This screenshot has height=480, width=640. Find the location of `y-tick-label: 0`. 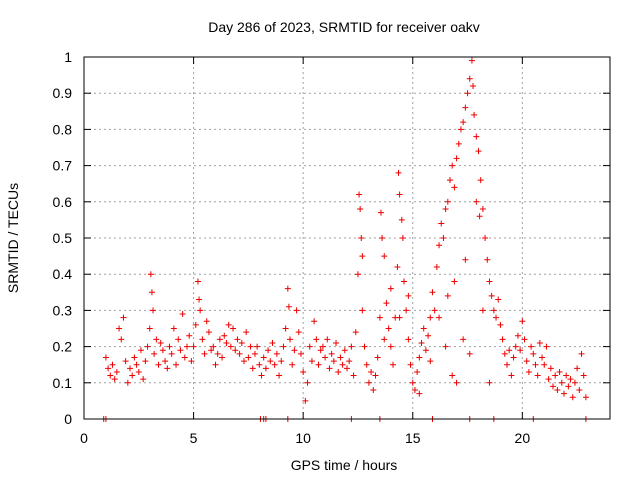

y-tick-label: 0 is located at coordinates (68, 419).